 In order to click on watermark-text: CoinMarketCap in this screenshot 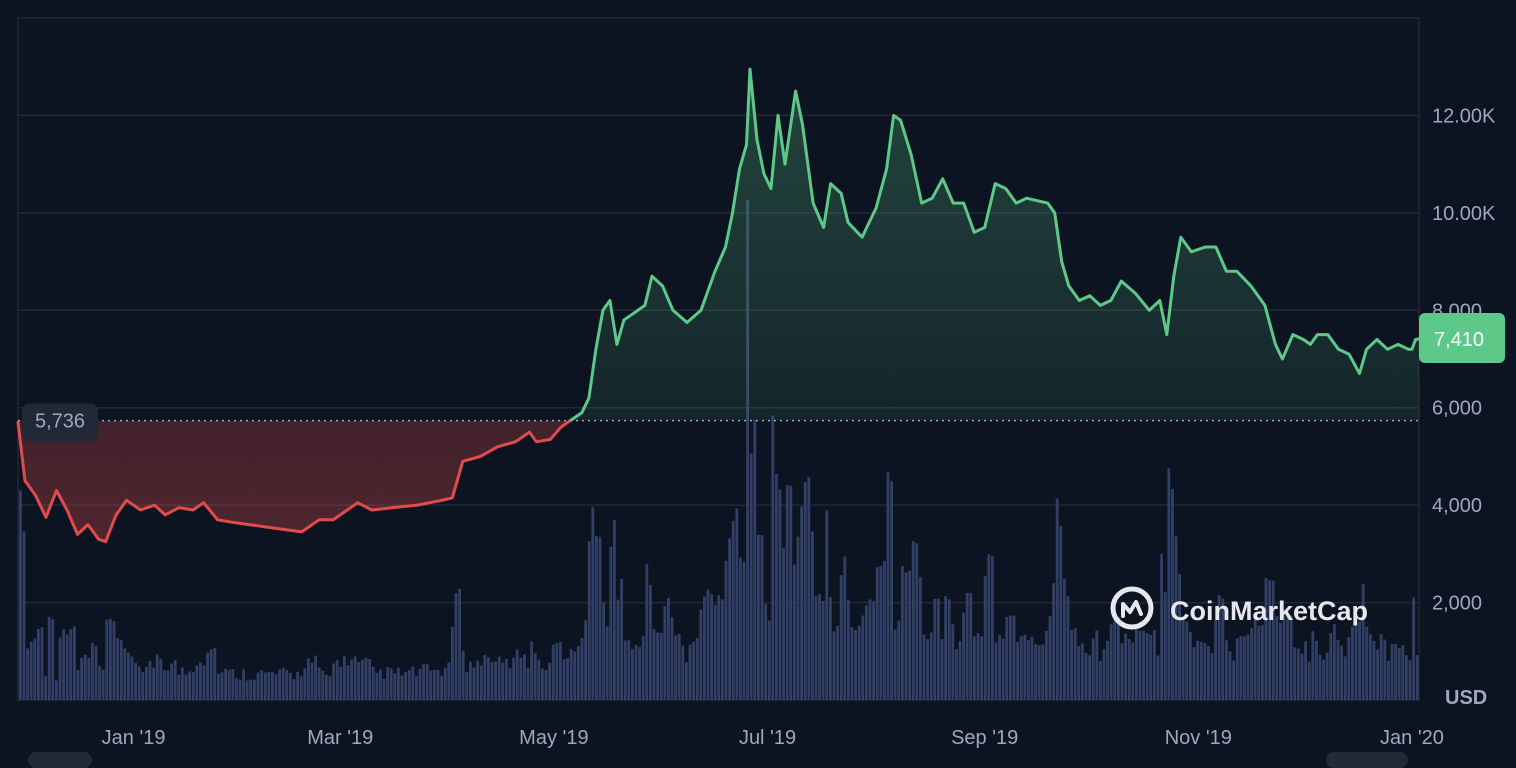, I will do `click(1269, 611)`.